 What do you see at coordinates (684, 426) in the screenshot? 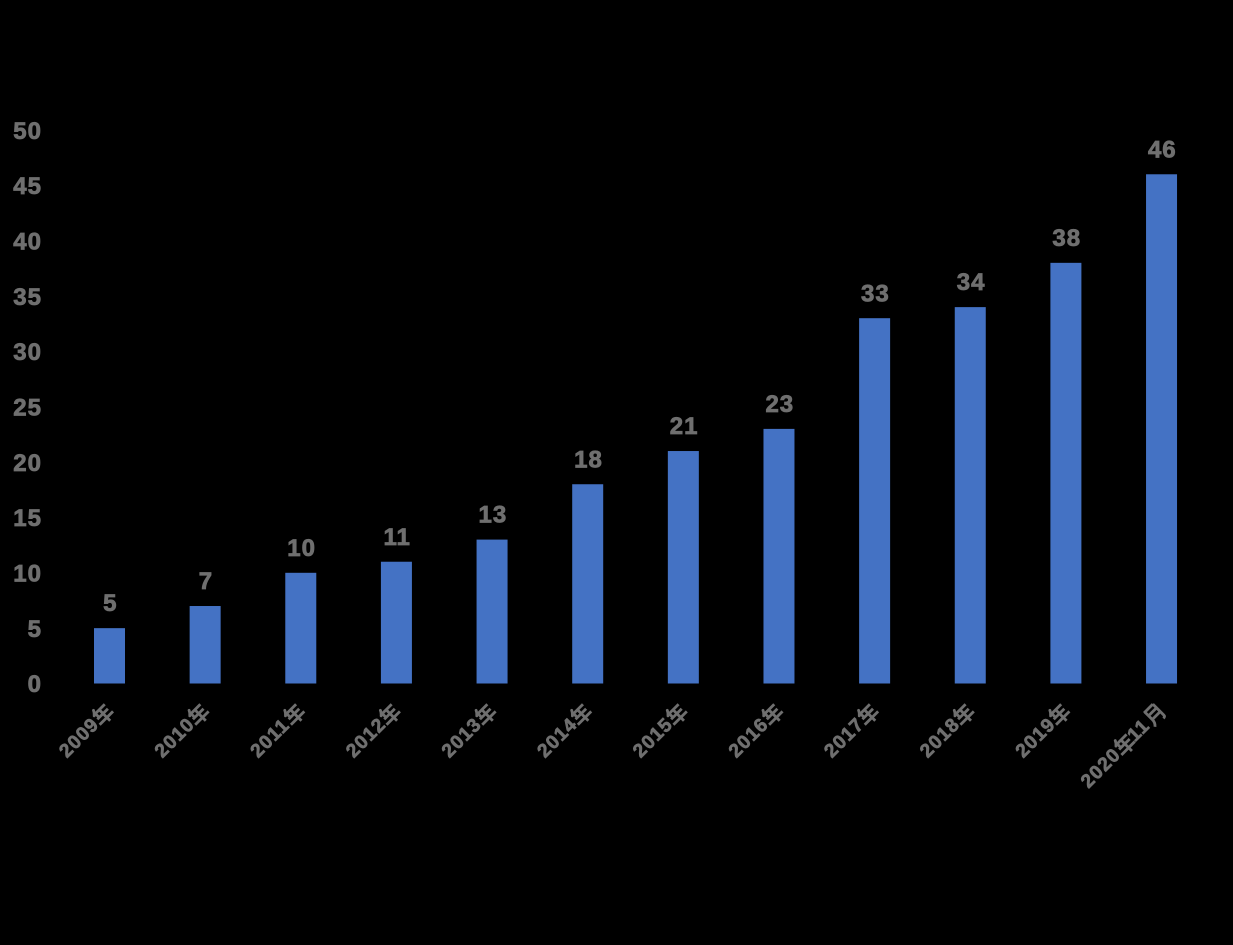
I see `svg-text: 21` at bounding box center [684, 426].